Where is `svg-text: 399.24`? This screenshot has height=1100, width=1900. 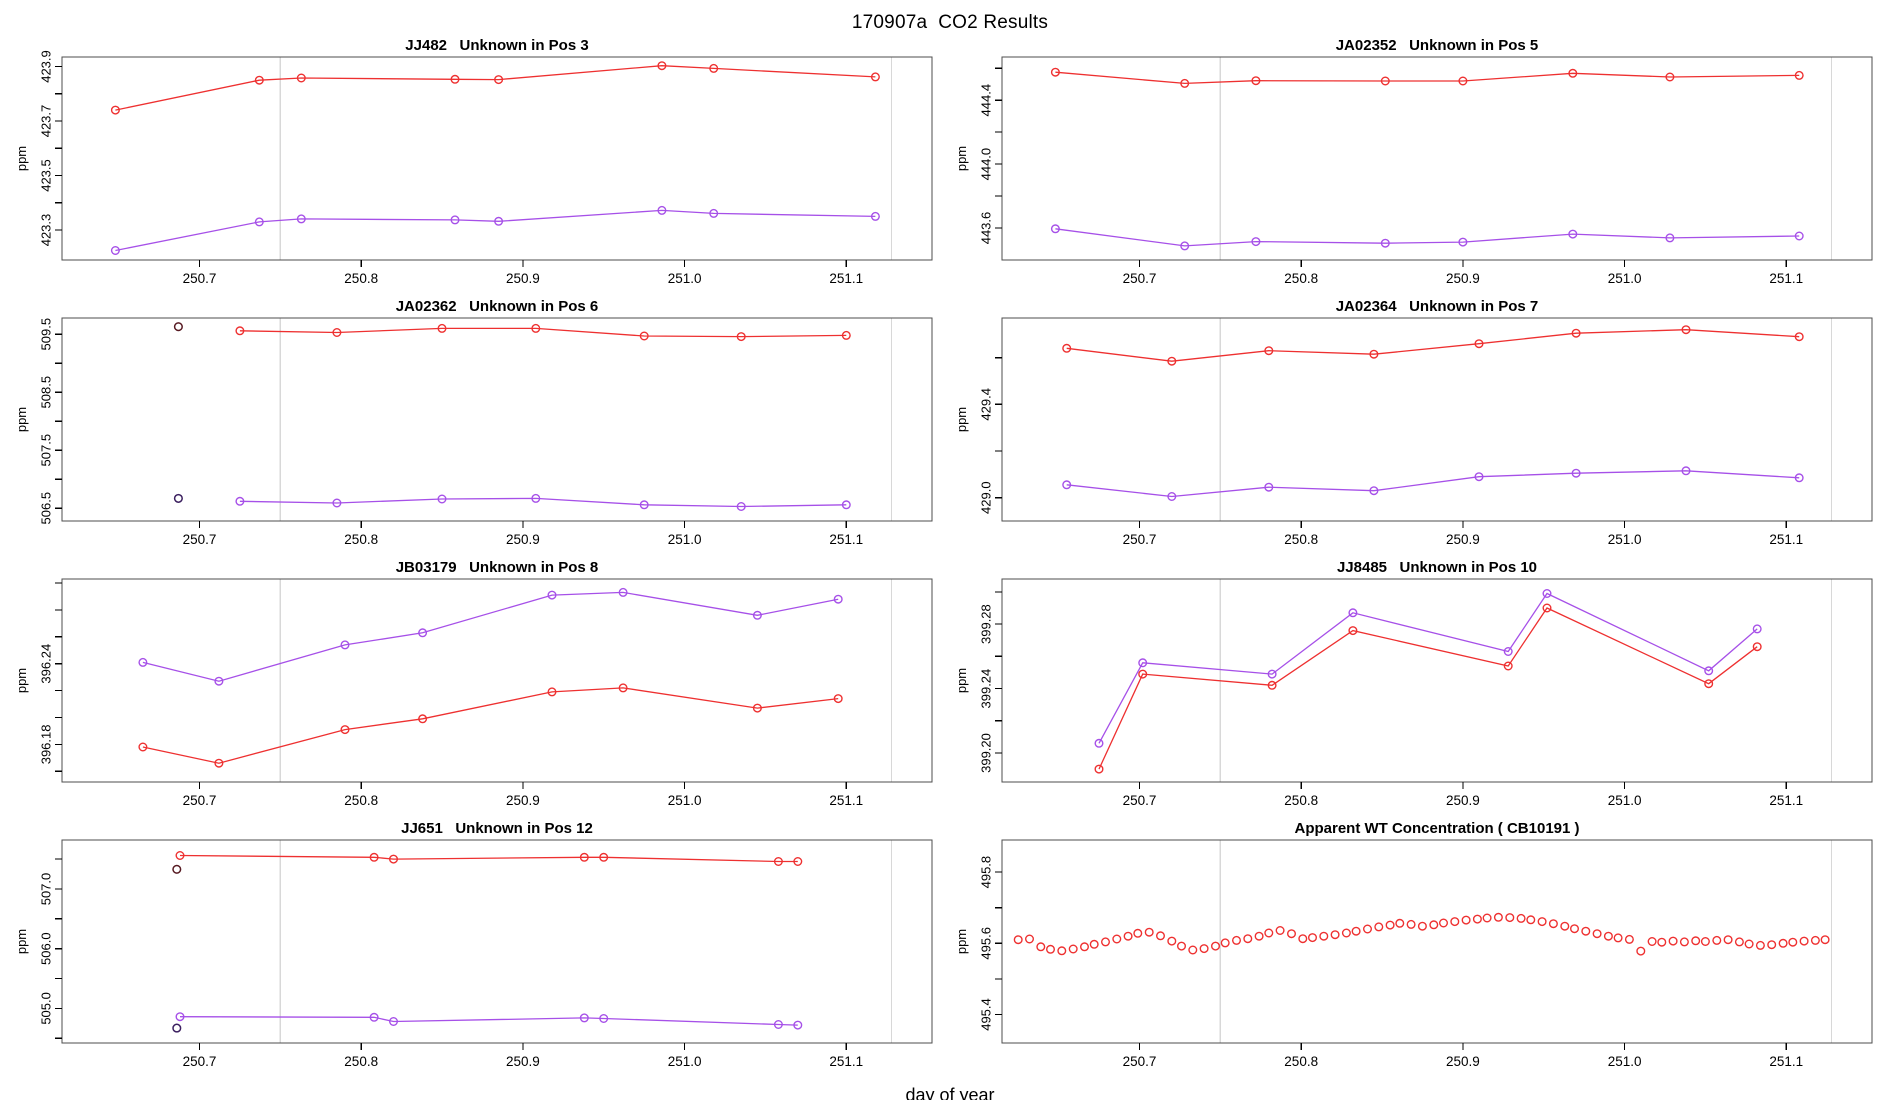 svg-text: 399.24 is located at coordinates (986, 689).